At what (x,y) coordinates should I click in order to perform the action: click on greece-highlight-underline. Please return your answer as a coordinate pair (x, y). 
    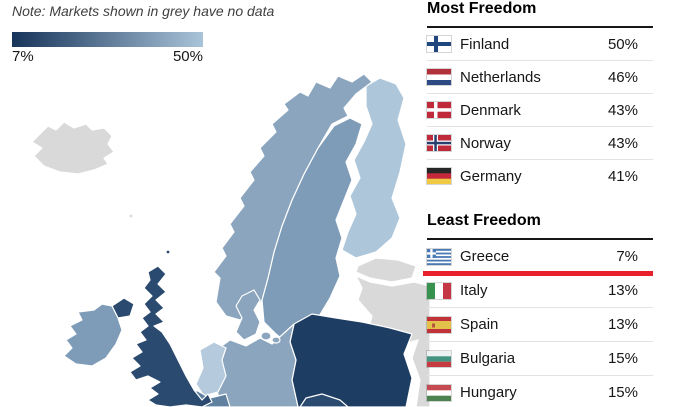
    Looking at the image, I should click on (538, 273).